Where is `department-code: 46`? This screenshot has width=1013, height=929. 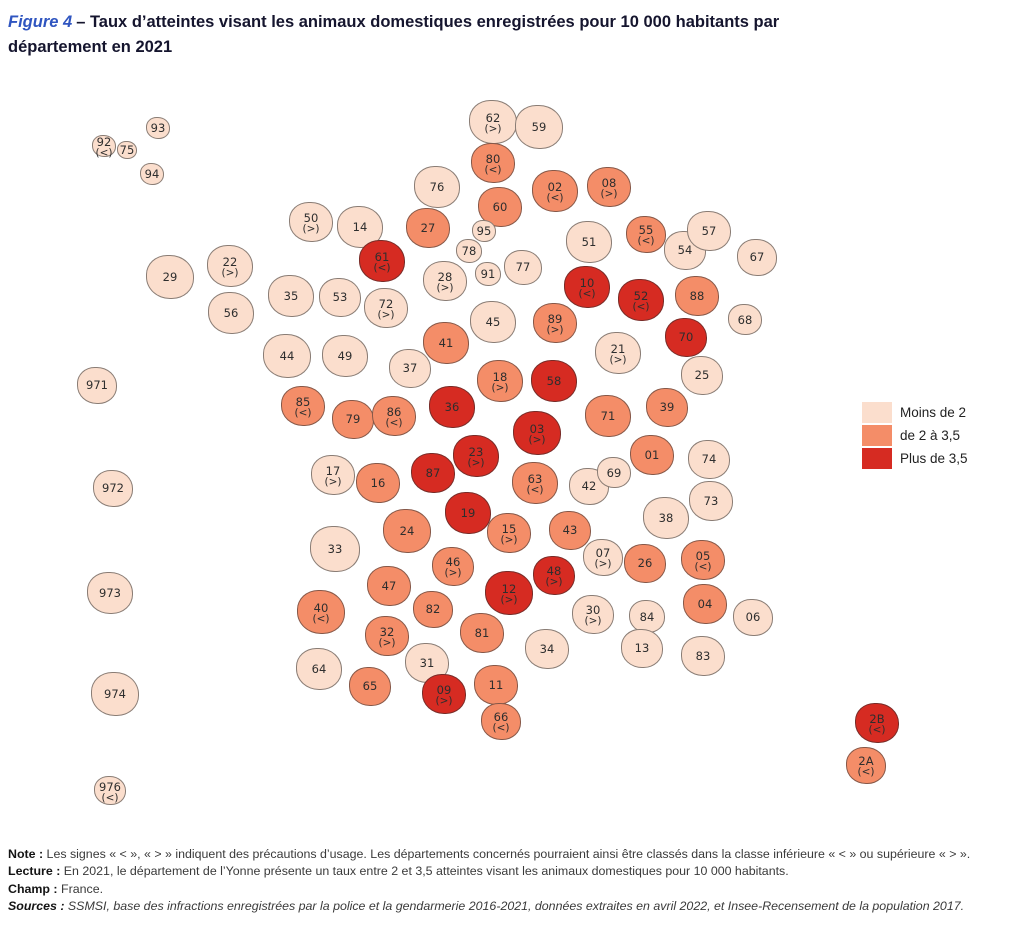
department-code: 46 is located at coordinates (453, 562).